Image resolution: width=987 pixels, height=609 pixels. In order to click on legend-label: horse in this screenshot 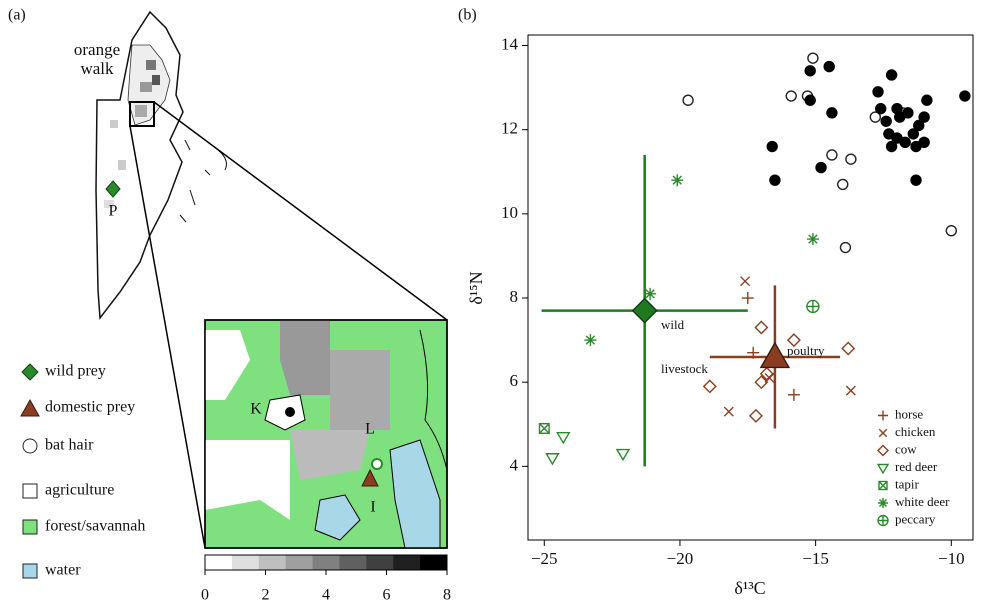, I will do `click(909, 413)`.